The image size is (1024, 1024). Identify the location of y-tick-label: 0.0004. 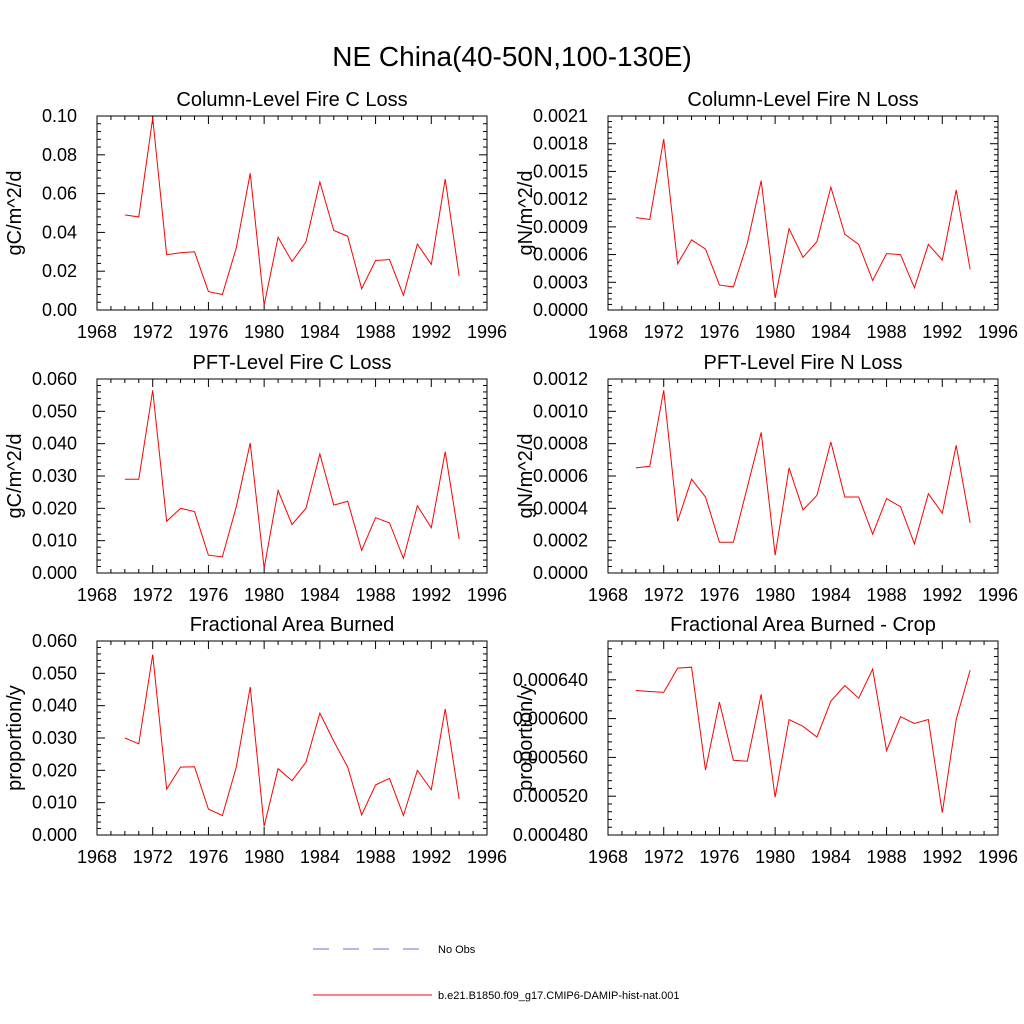
(560, 508).